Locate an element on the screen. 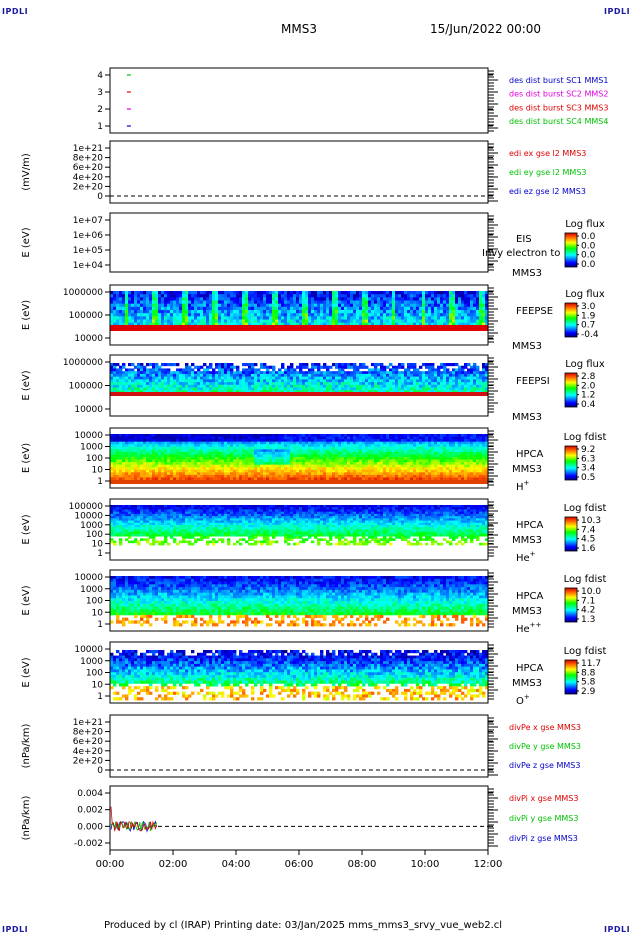 This screenshot has height=934, width=630. panel4-colorbar is located at coordinates (571, 320).